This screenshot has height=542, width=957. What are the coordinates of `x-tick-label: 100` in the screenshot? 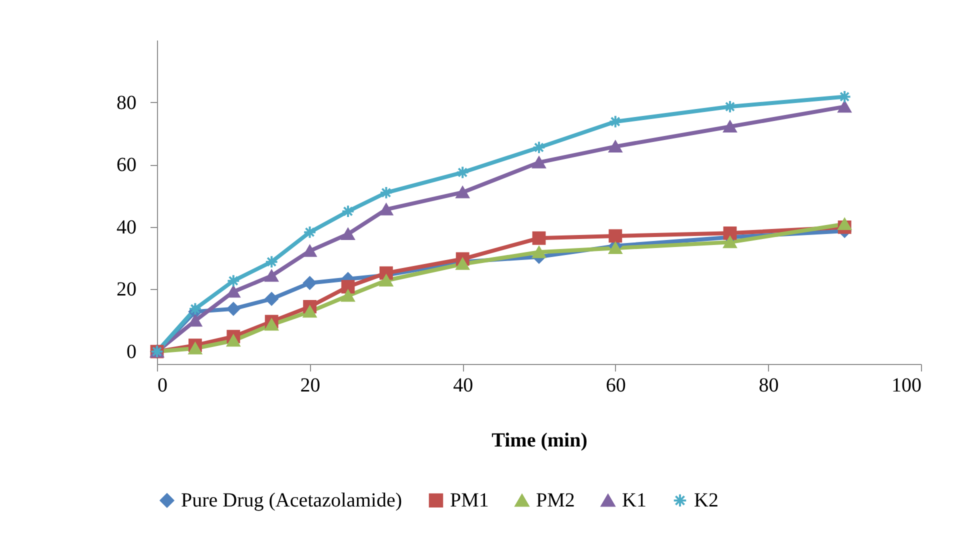 It's located at (907, 385).